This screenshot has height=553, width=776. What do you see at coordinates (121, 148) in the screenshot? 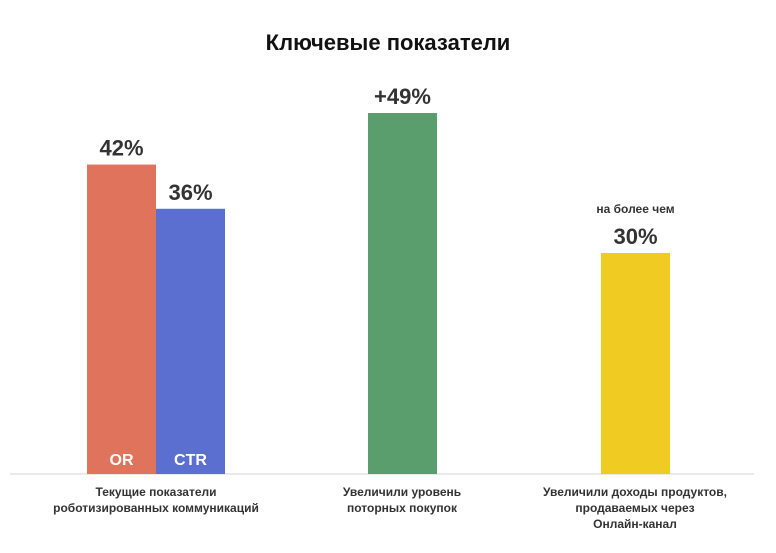
I see `value-label: 42%` at bounding box center [121, 148].